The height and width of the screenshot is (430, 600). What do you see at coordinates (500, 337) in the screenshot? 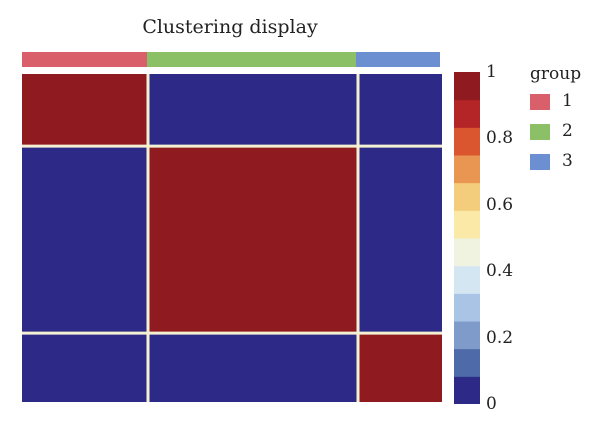
I see `colorbar-tick-label: 0.2` at bounding box center [500, 337].